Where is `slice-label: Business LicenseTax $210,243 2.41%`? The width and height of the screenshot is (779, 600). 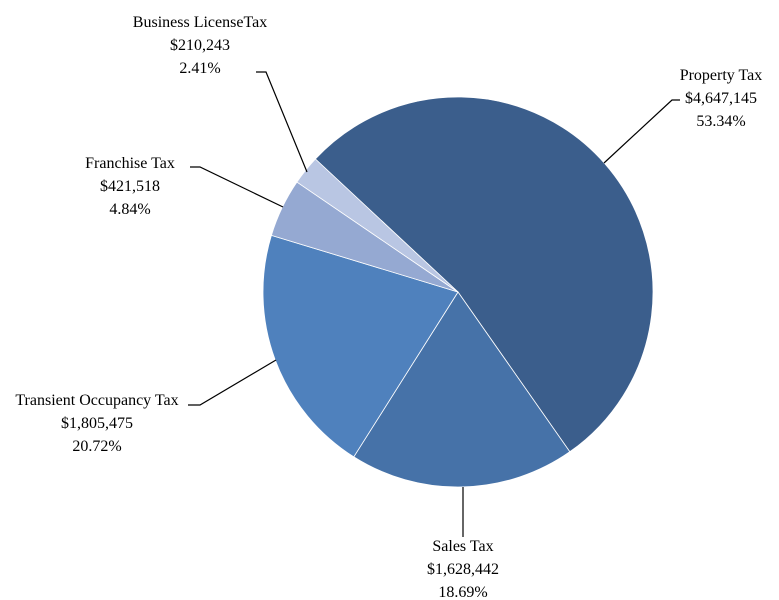 slice-label: Business LicenseTax $210,243 2.41% is located at coordinates (200, 45).